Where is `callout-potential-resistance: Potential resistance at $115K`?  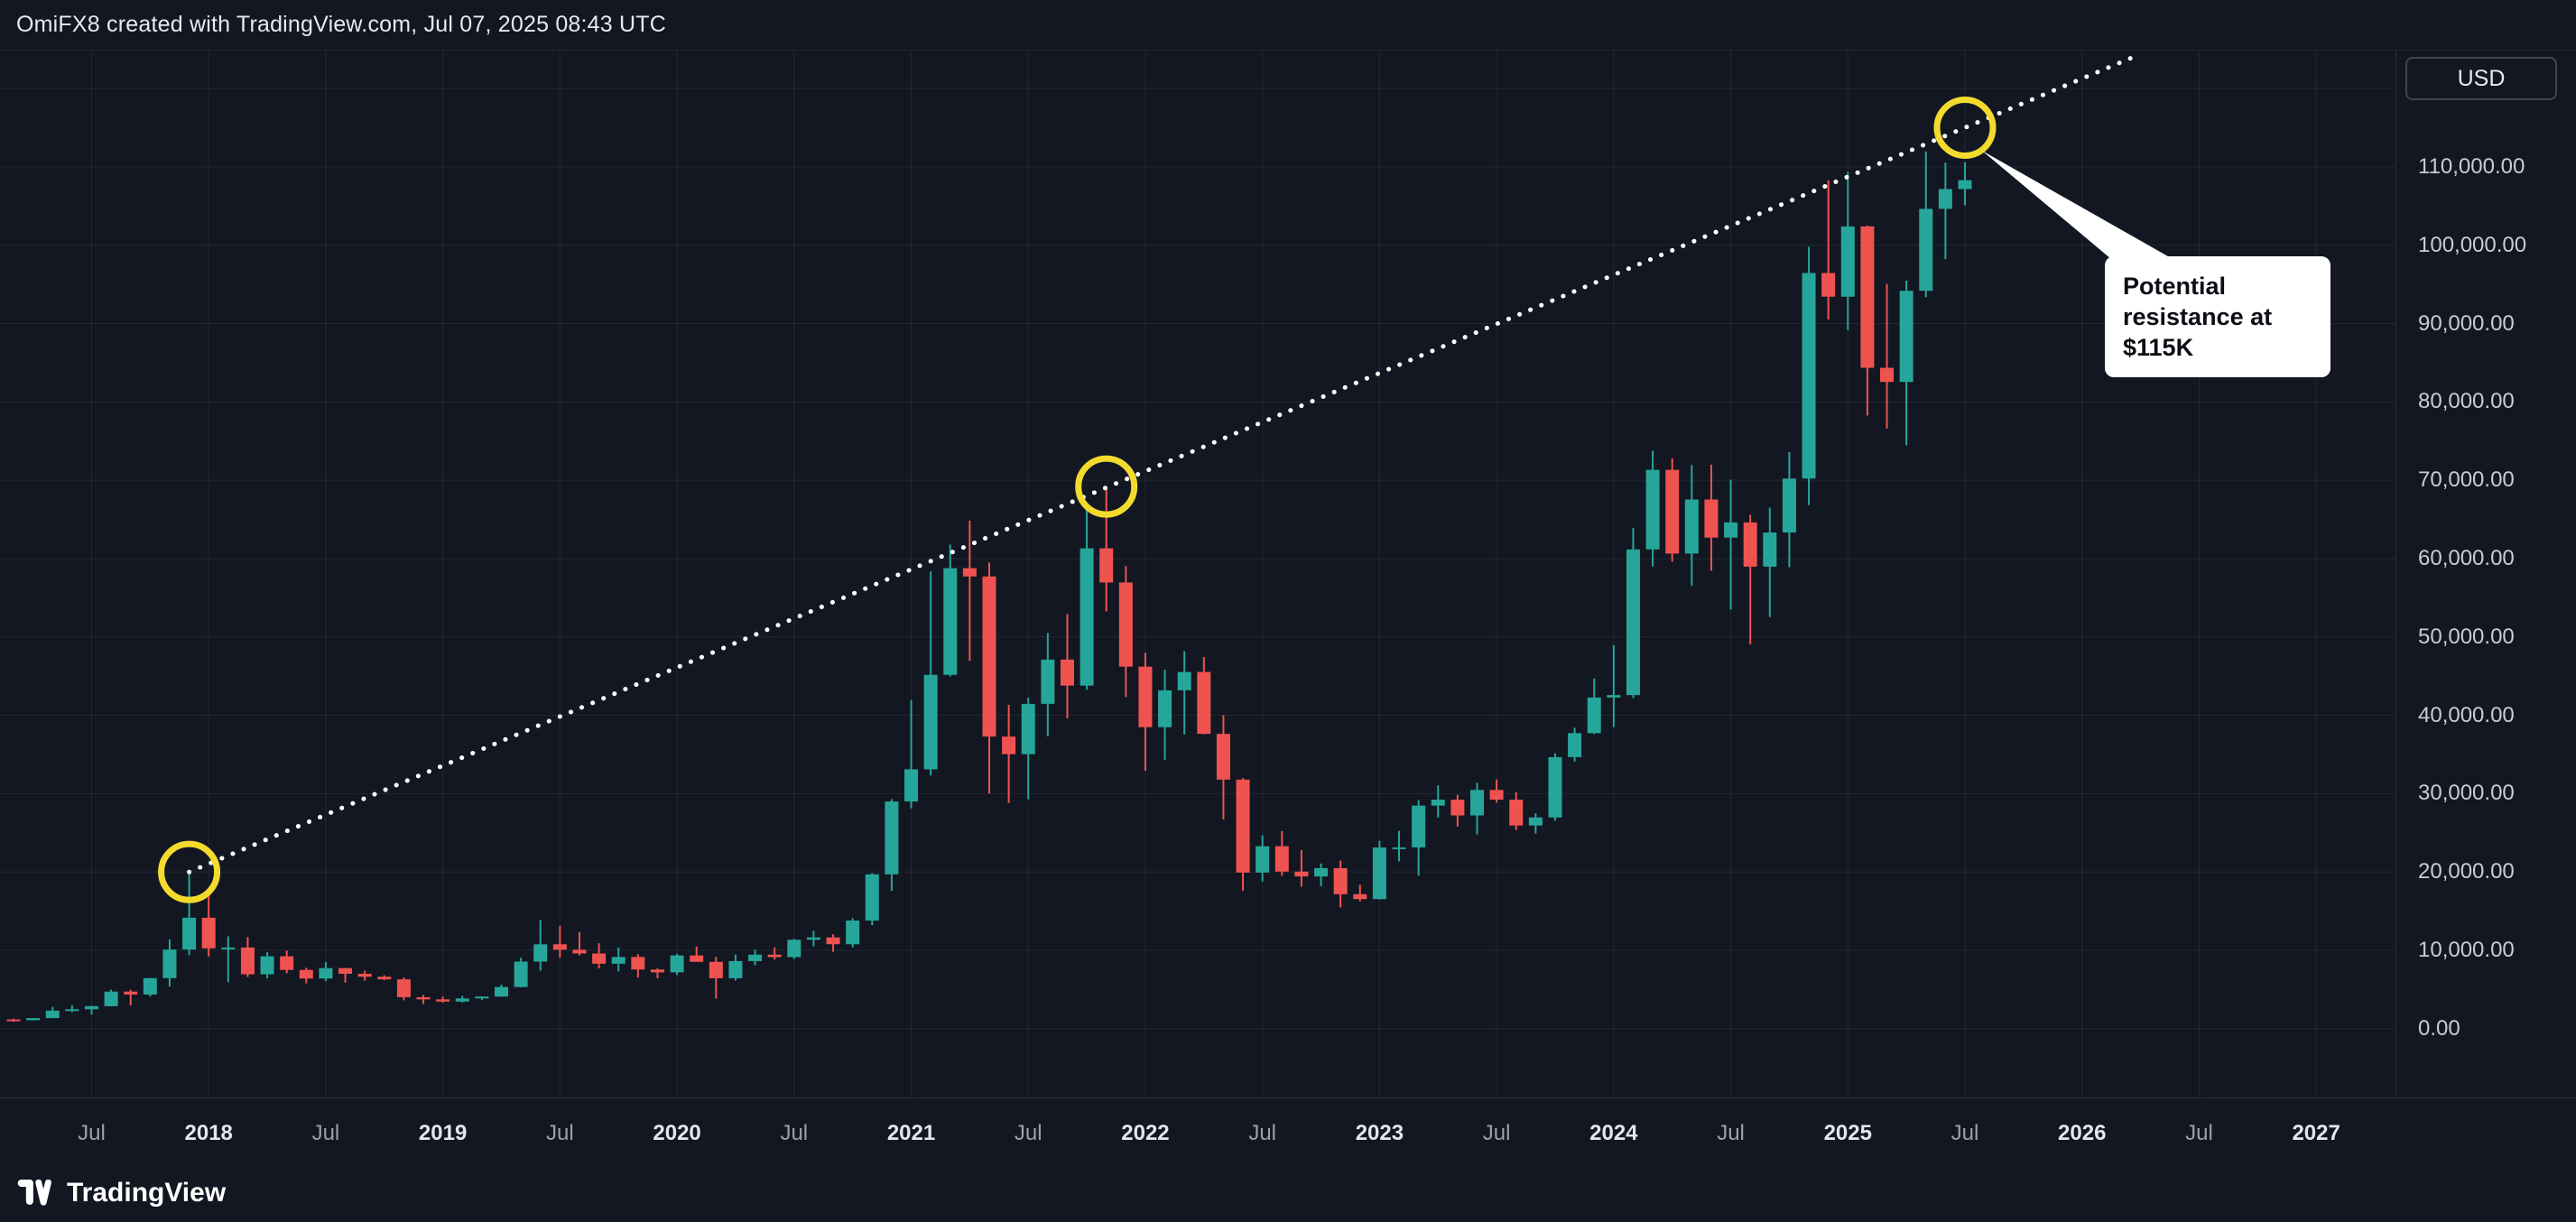
callout-potential-resistance: Potential resistance at $115K is located at coordinates (2217, 316).